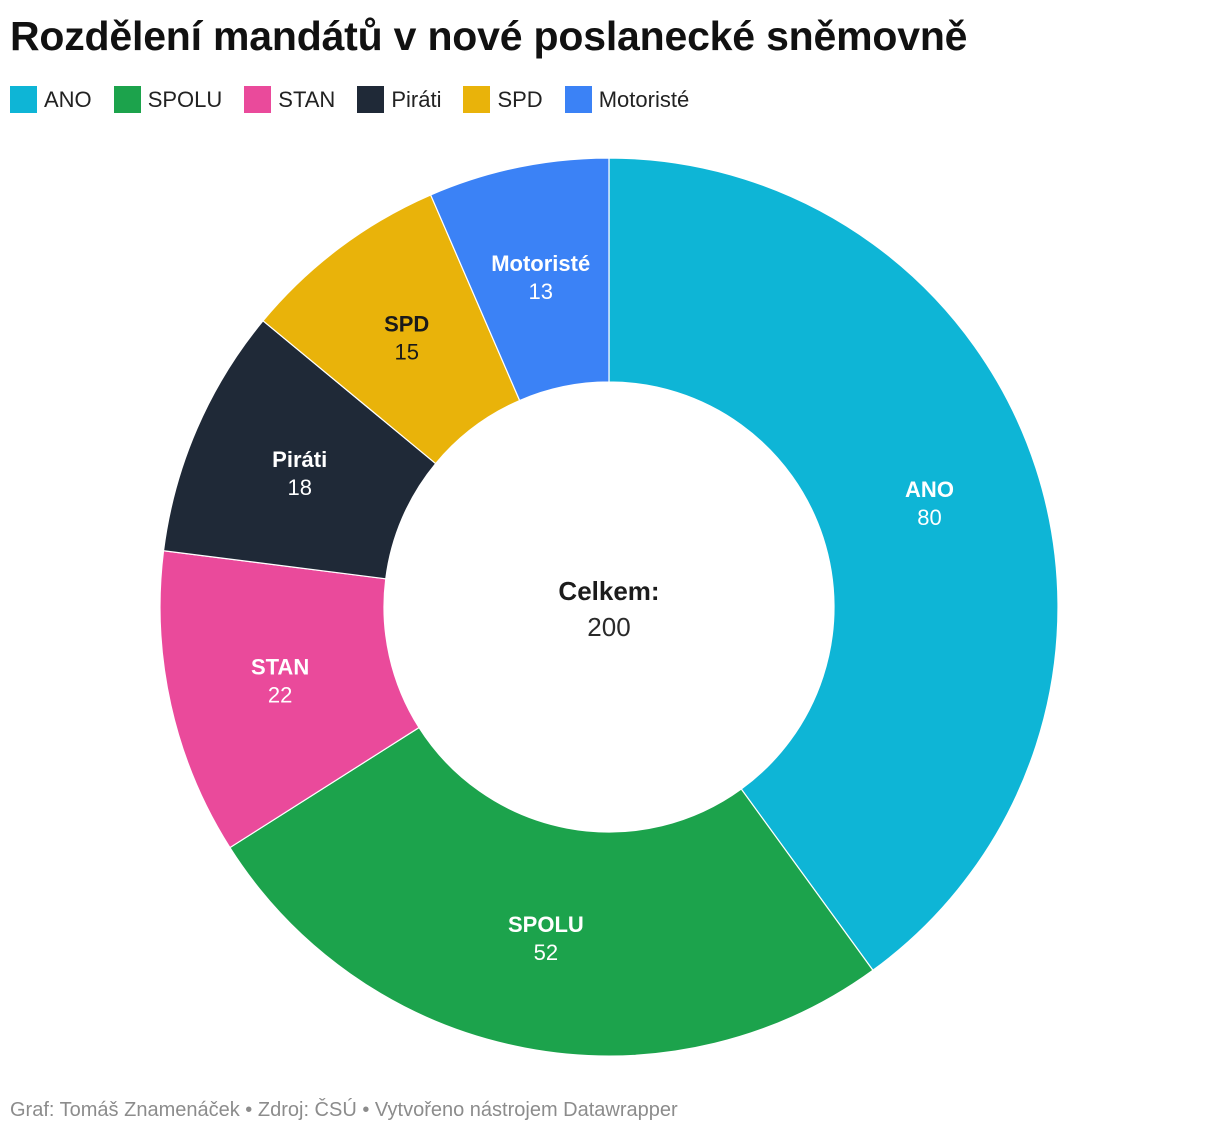 The height and width of the screenshot is (1134, 1220). I want to click on legend-label: Piráti, so click(416, 99).